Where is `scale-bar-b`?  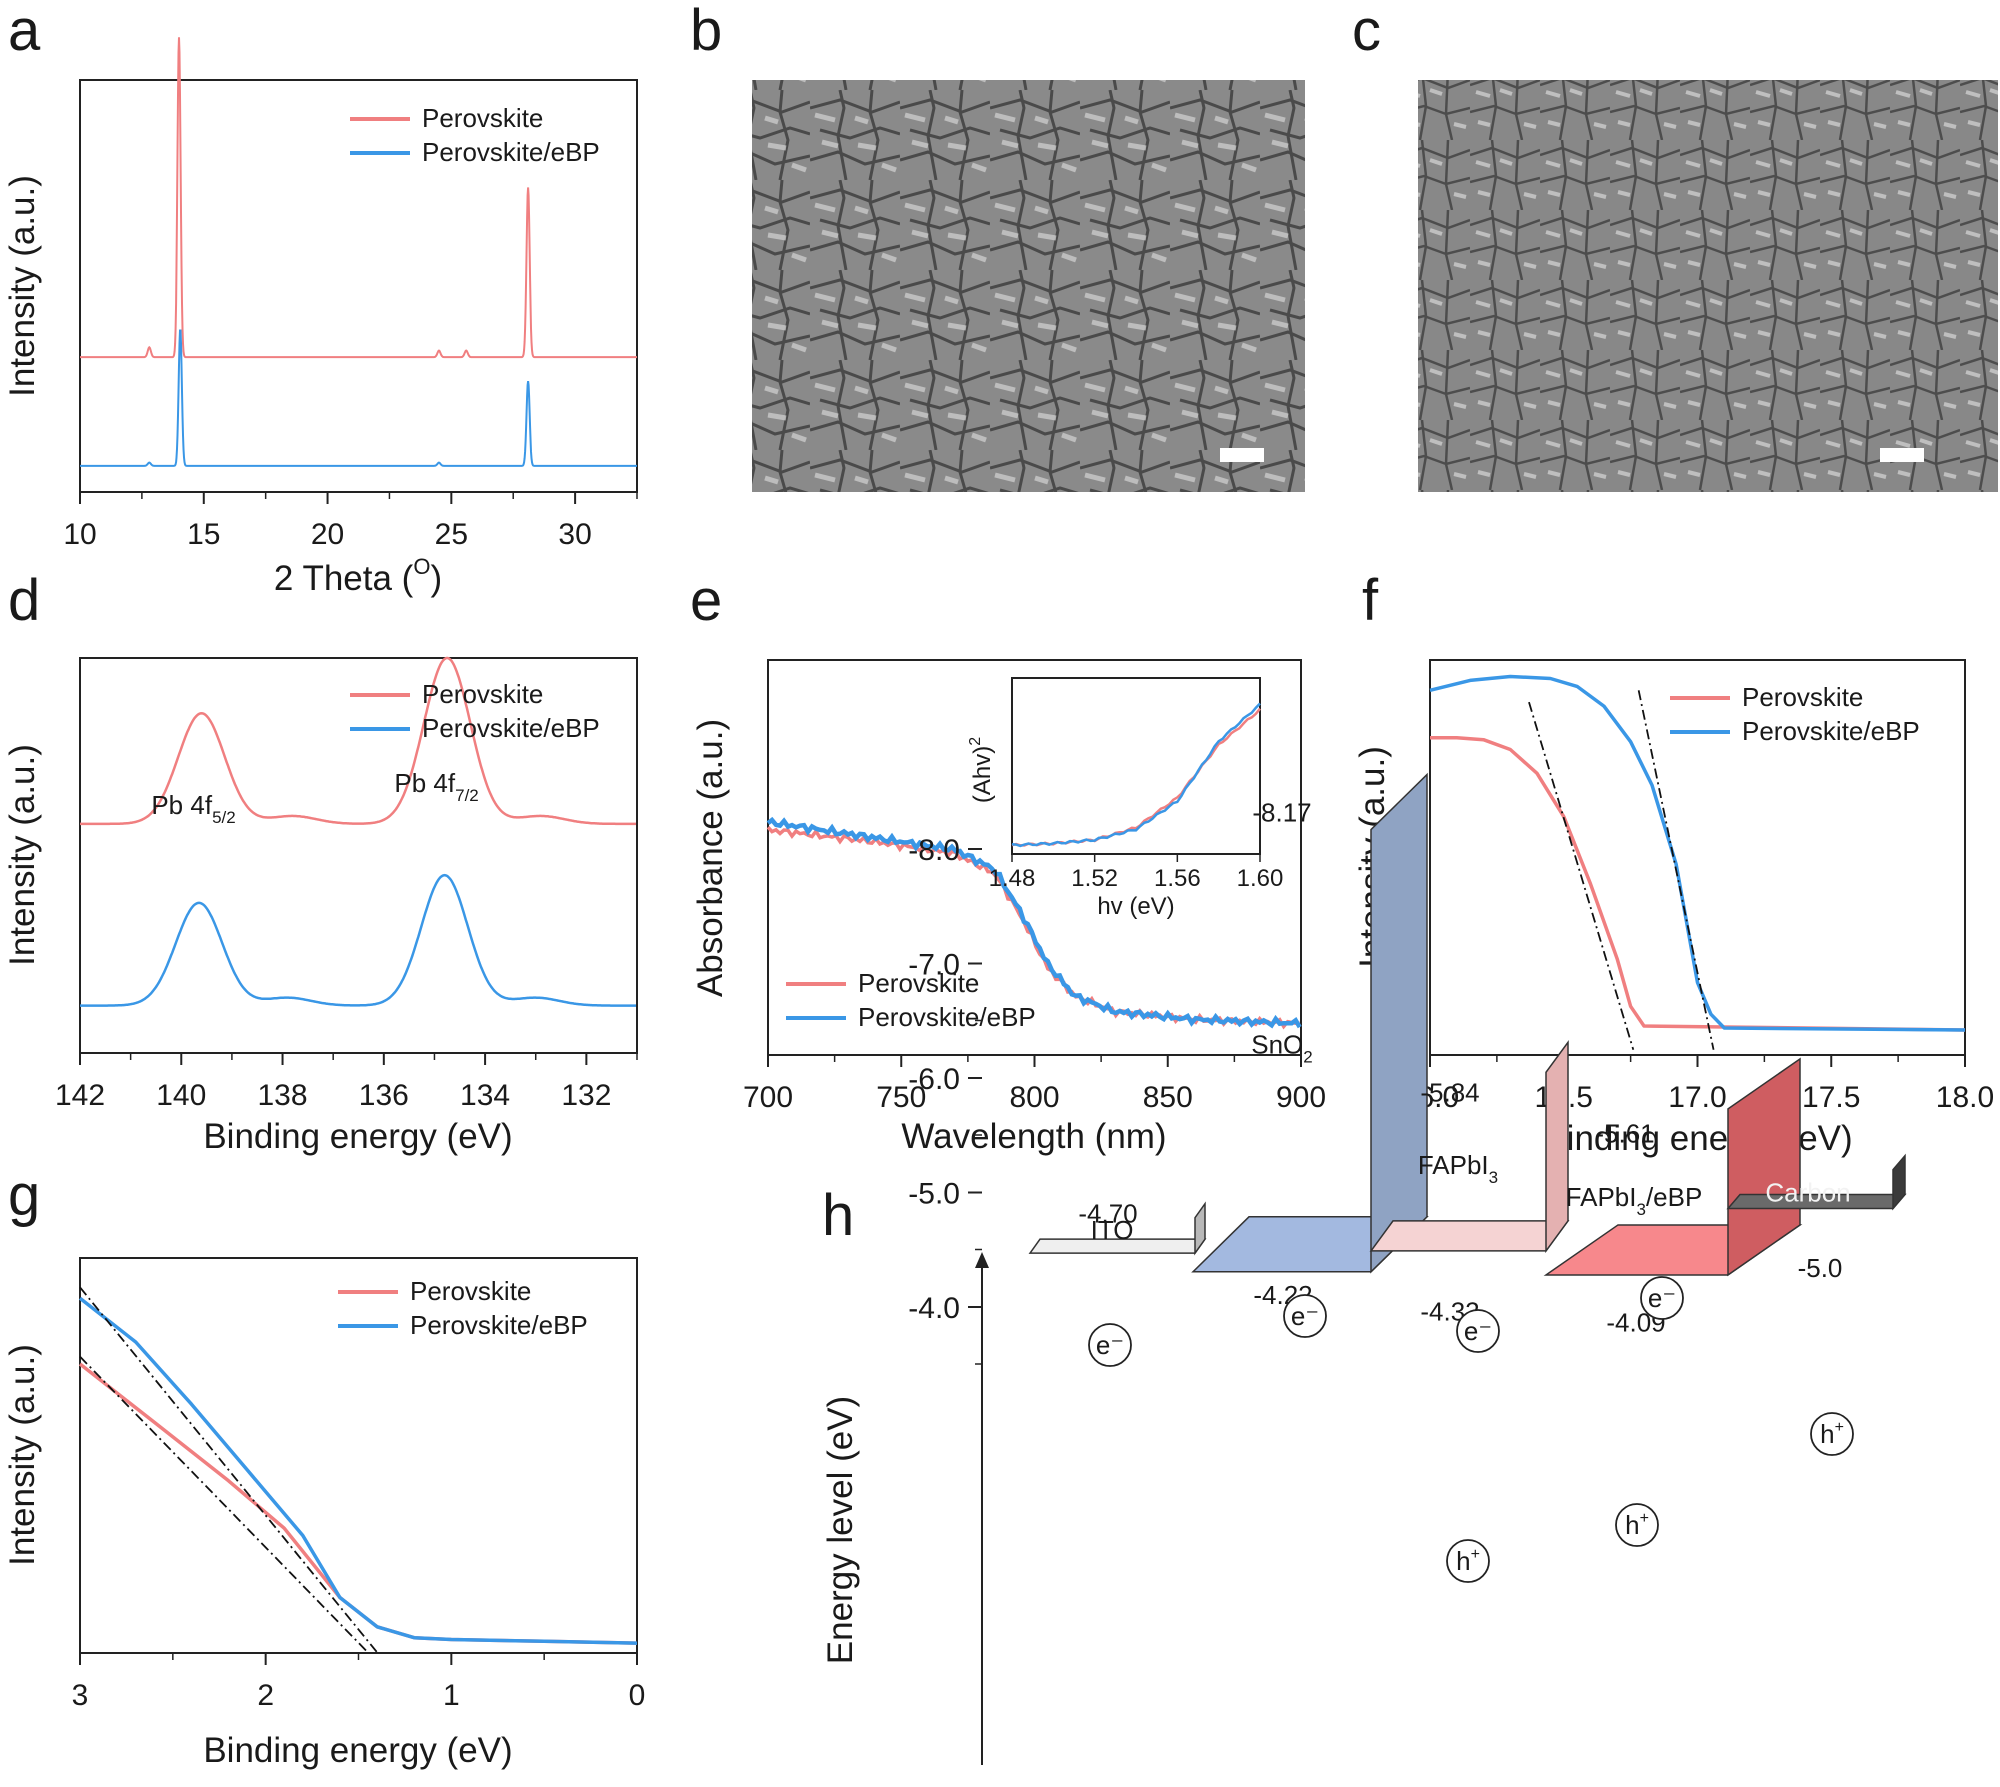
scale-bar-b is located at coordinates (1242, 455).